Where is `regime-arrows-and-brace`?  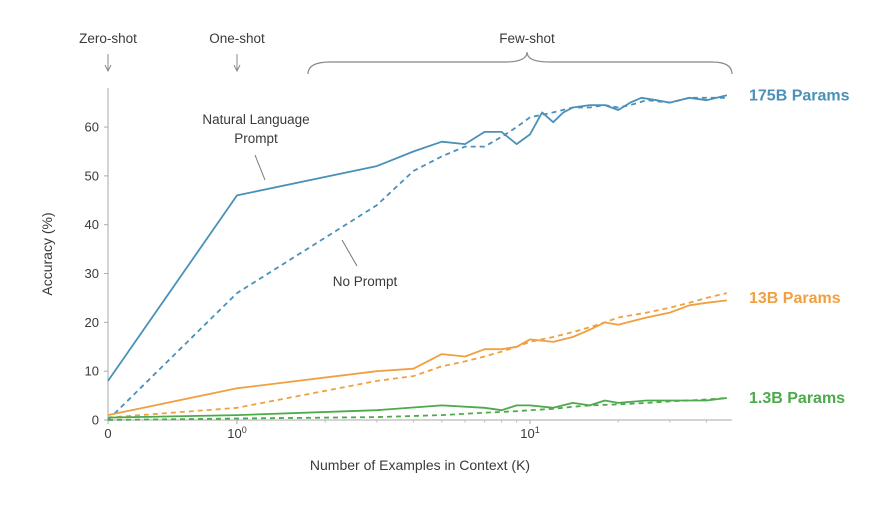 regime-arrows-and-brace is located at coordinates (418, 63).